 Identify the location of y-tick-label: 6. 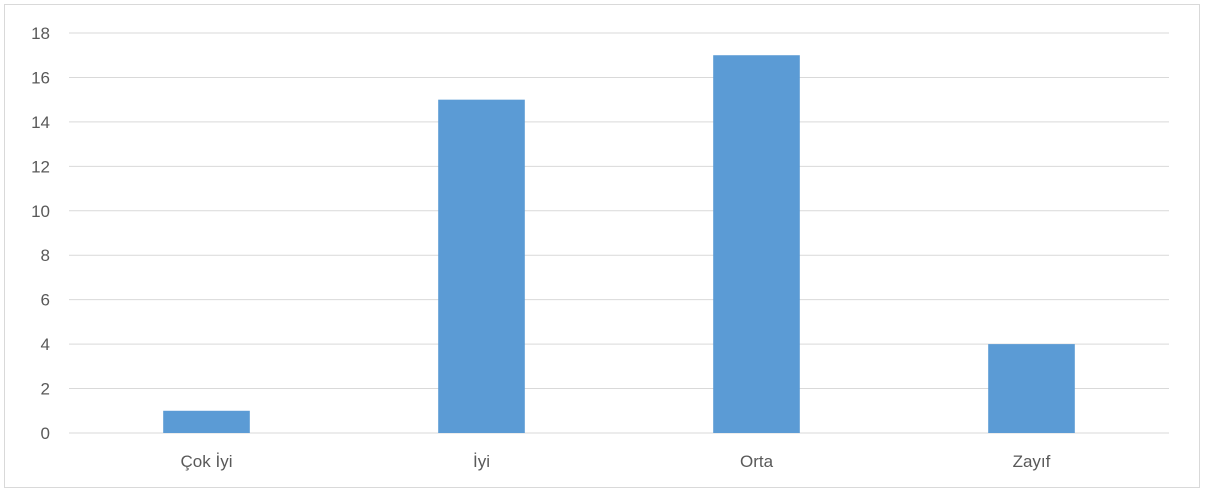
(45, 300).